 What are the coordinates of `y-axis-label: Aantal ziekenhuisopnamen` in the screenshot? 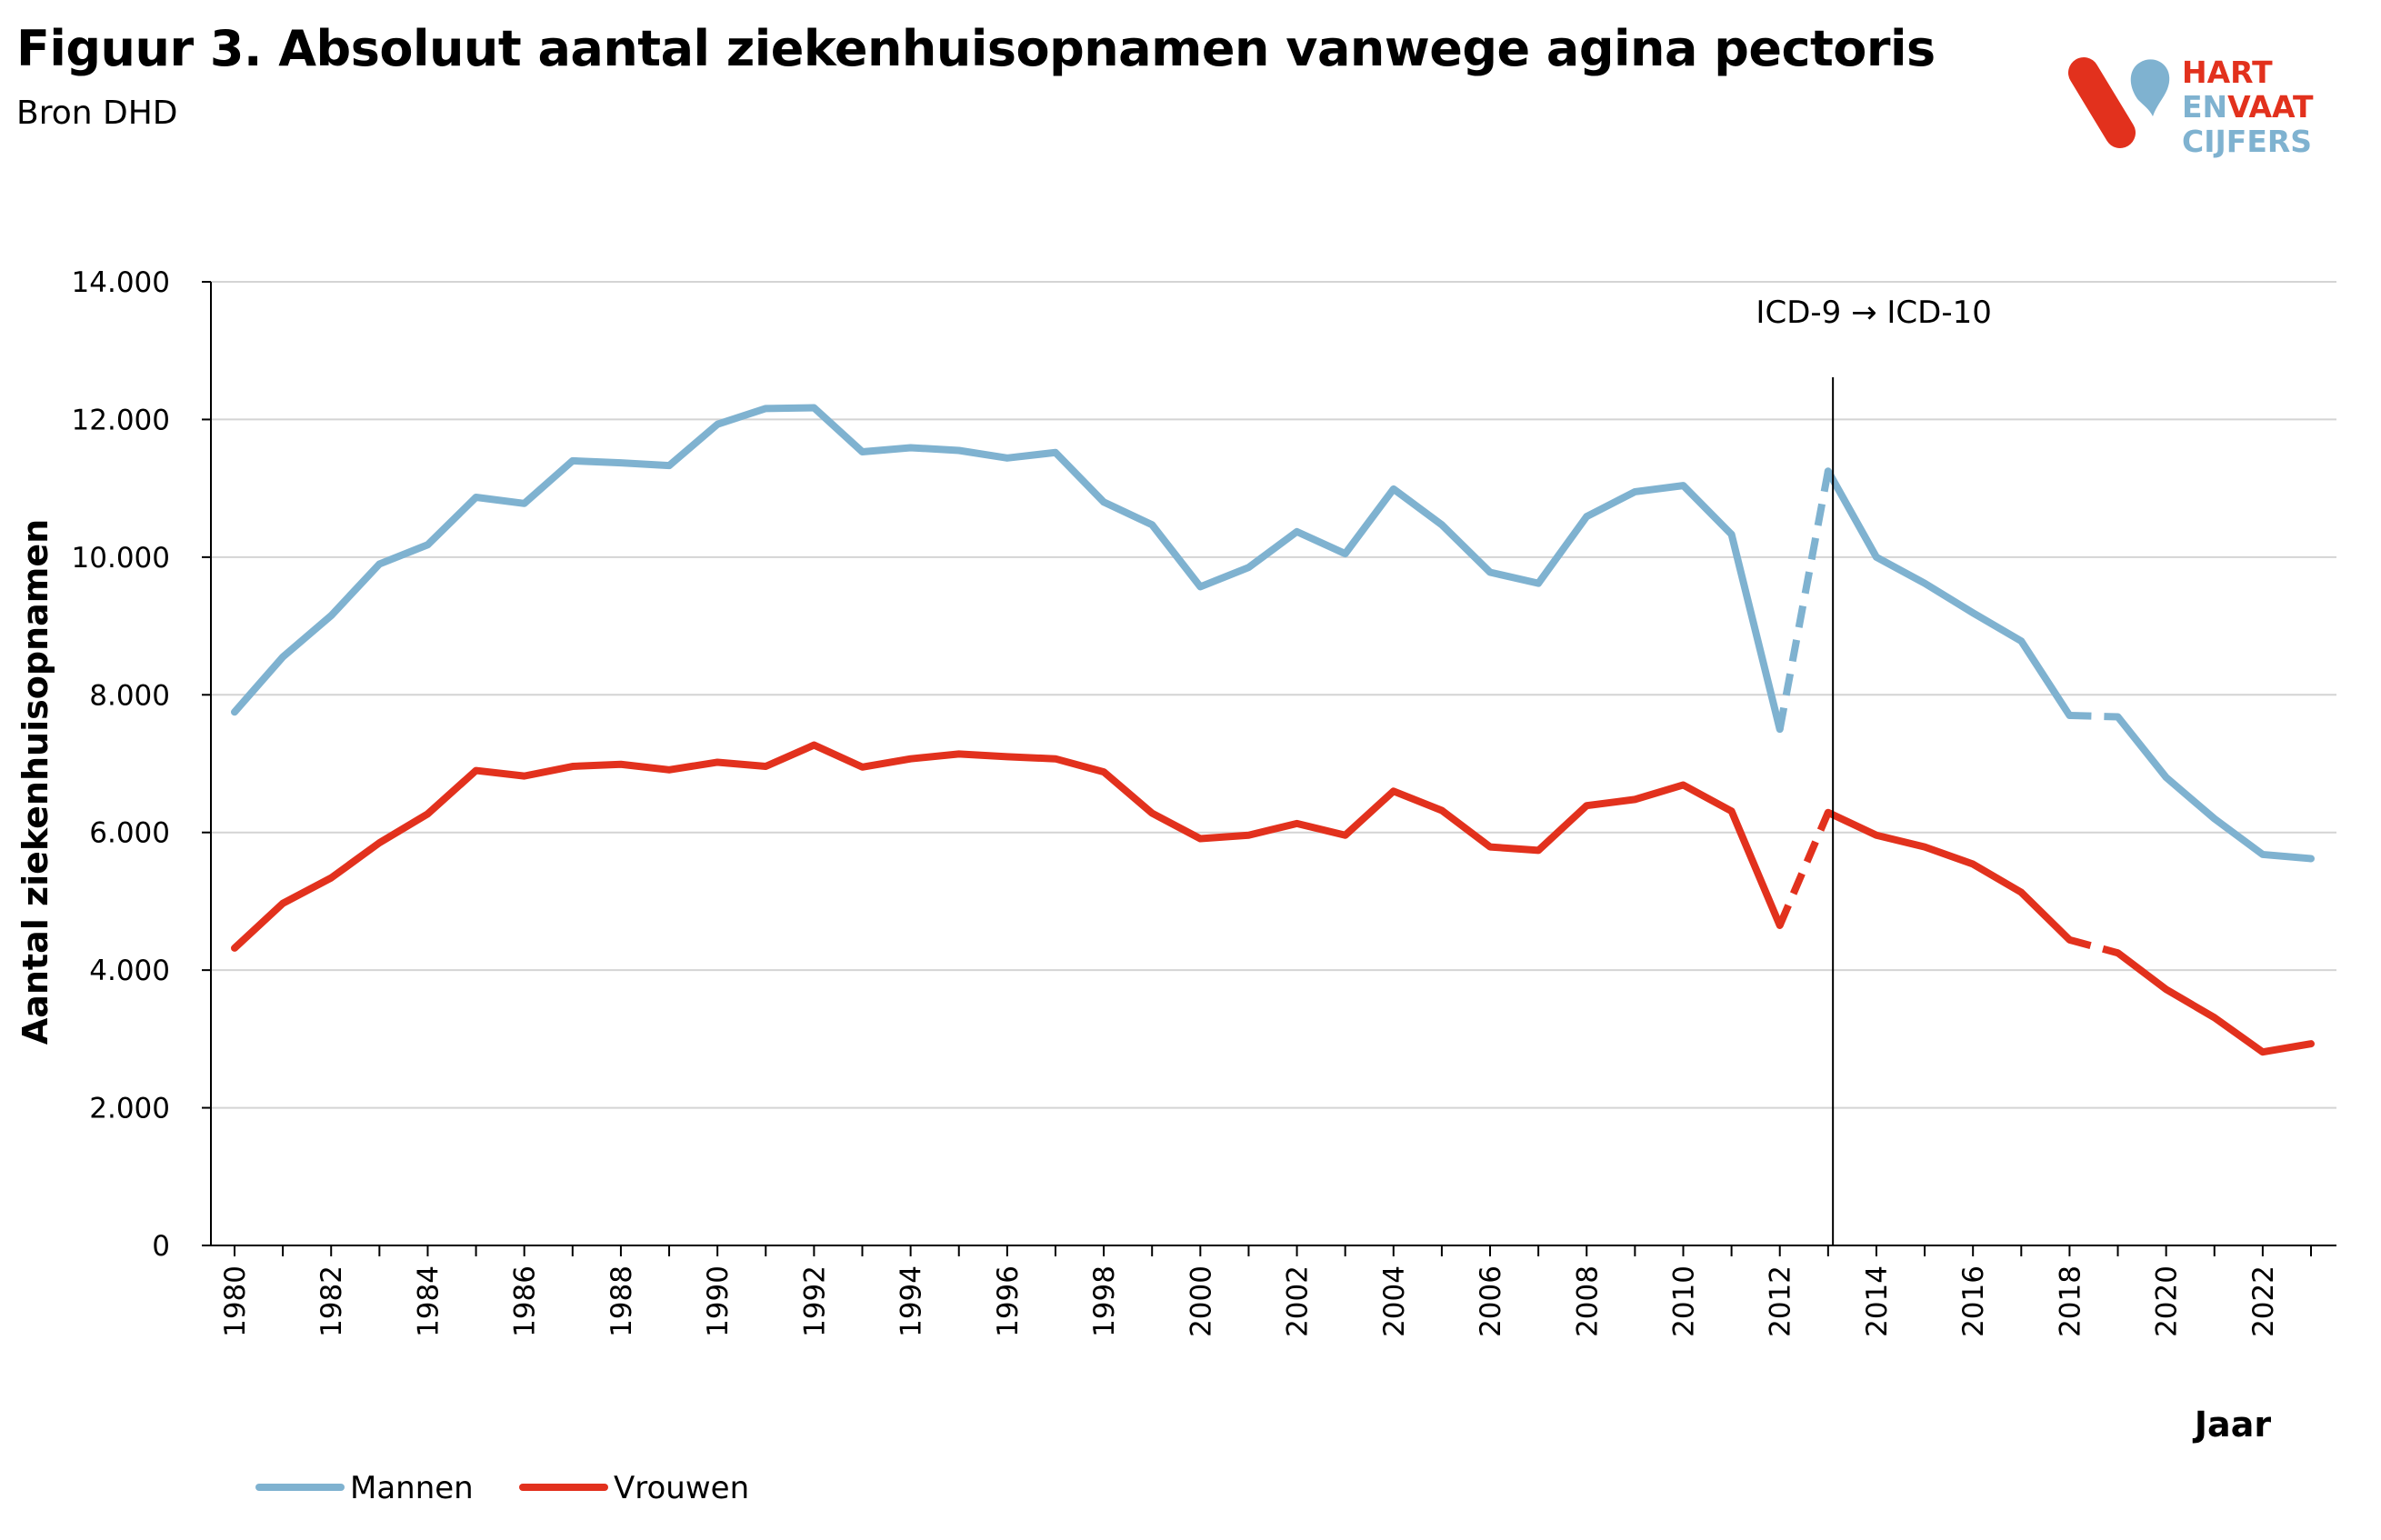 It's located at (35, 782).